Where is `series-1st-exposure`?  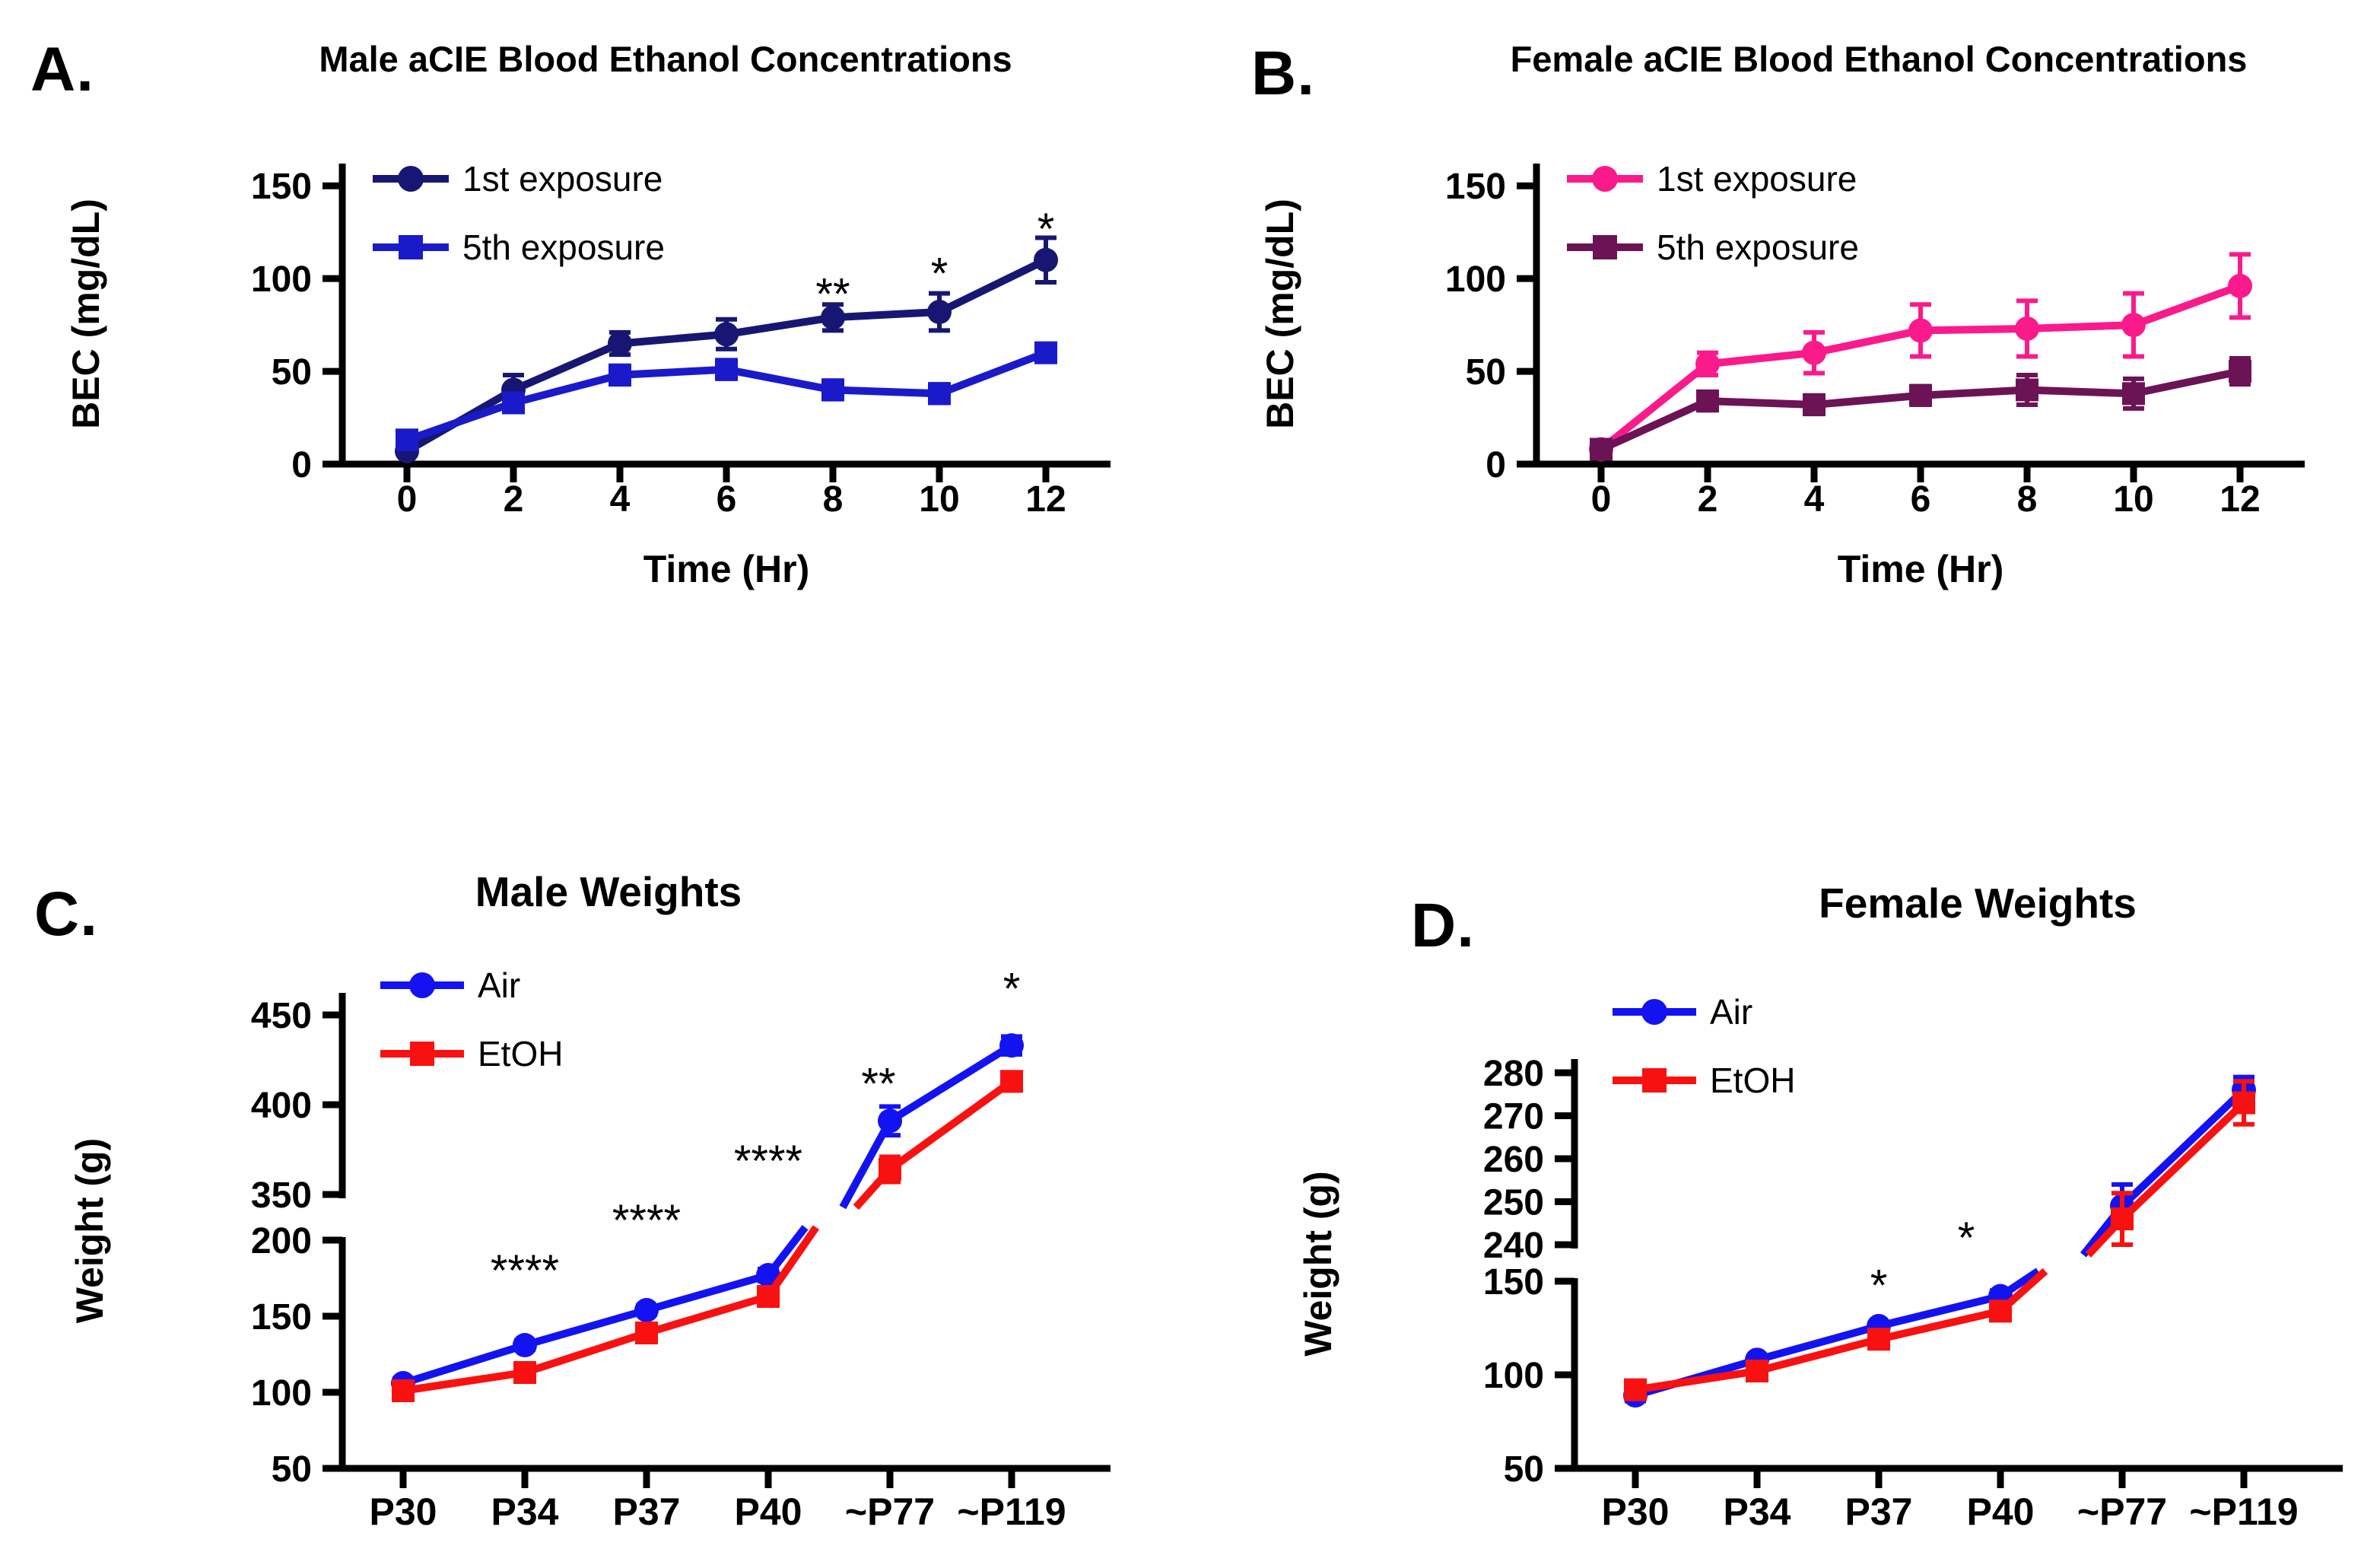 series-1st-exposure is located at coordinates (726, 349).